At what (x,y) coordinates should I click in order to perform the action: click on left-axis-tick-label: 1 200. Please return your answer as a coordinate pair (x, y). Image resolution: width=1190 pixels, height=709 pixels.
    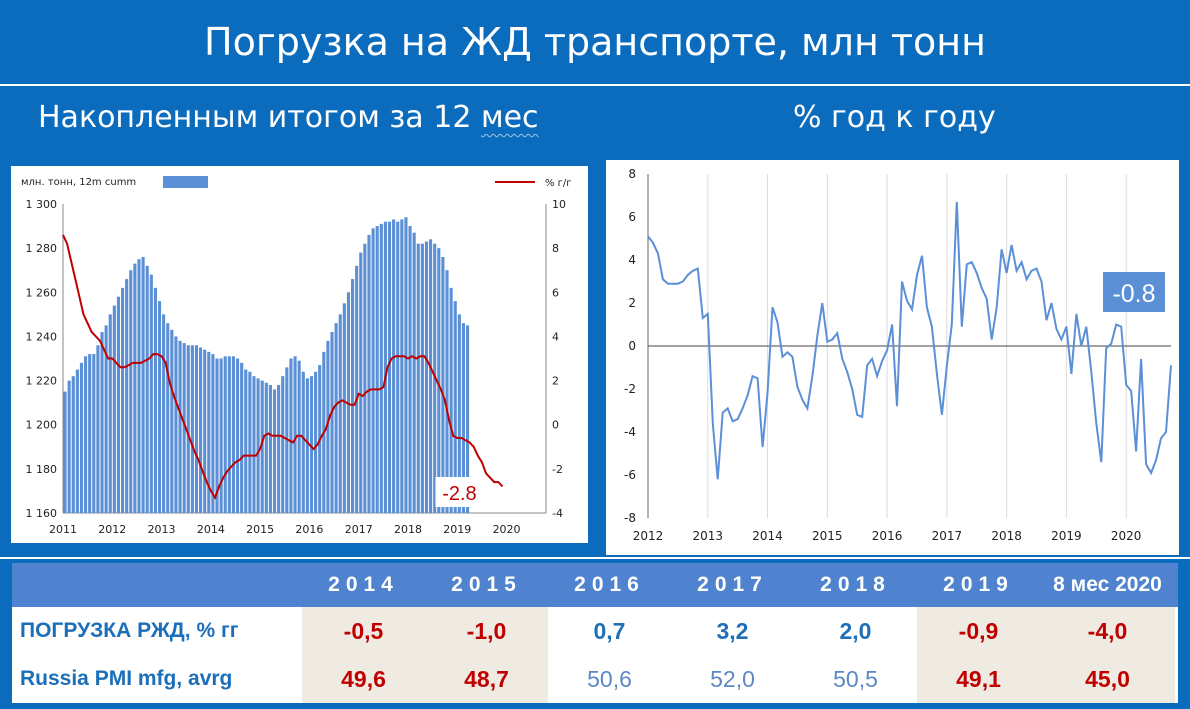
    Looking at the image, I should click on (42, 425).